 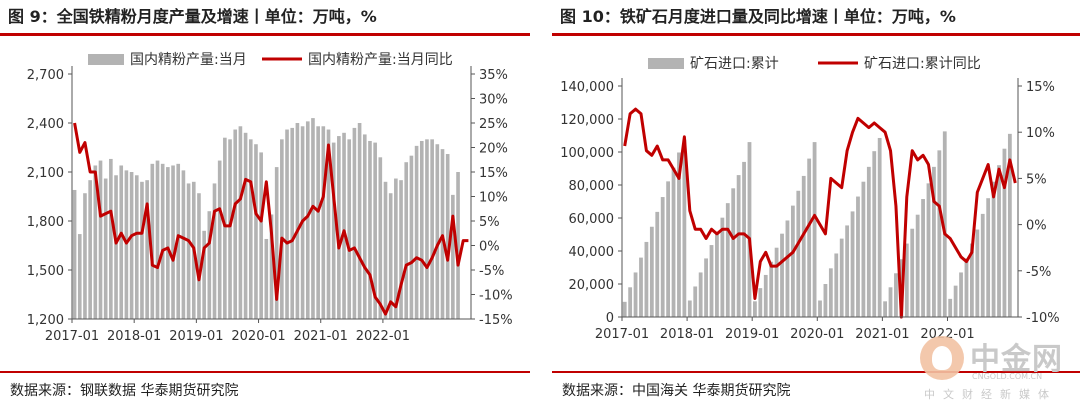 What do you see at coordinates (1016, 359) in the screenshot?
I see `watermark-name: 中金网` at bounding box center [1016, 359].